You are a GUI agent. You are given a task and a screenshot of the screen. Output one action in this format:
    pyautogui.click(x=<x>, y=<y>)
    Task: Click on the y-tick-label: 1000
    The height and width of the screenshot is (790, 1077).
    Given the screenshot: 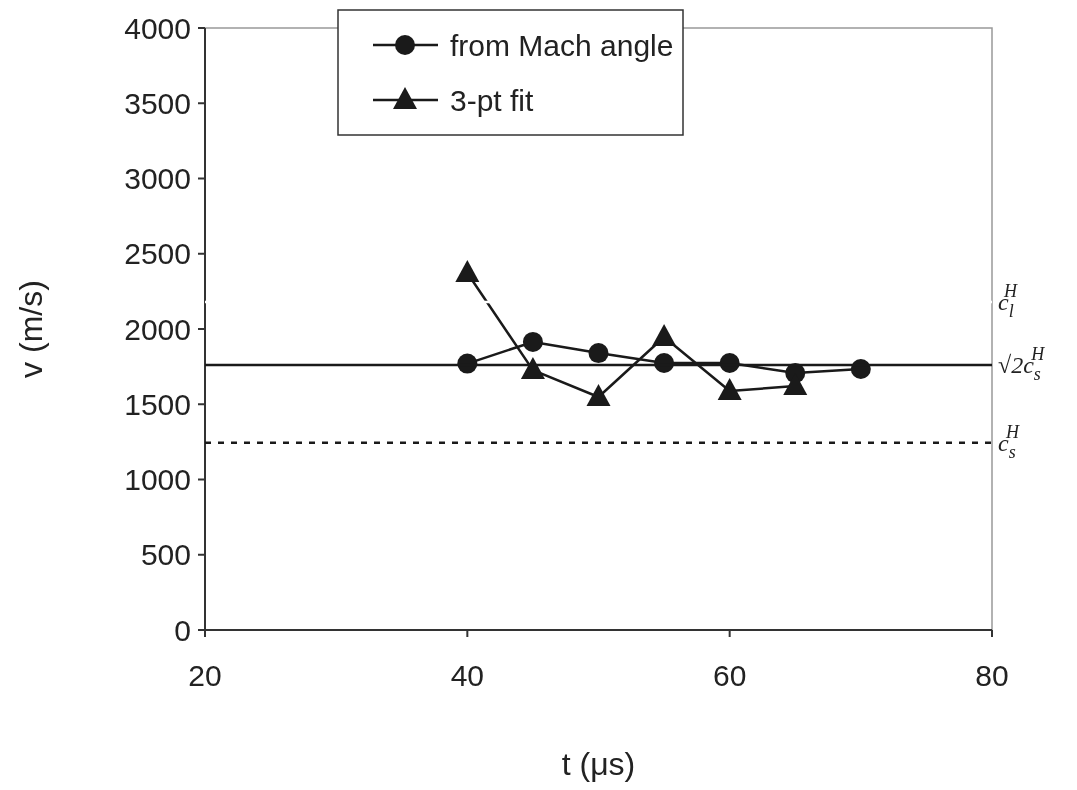 What is the action you would take?
    pyautogui.click(x=157, y=479)
    